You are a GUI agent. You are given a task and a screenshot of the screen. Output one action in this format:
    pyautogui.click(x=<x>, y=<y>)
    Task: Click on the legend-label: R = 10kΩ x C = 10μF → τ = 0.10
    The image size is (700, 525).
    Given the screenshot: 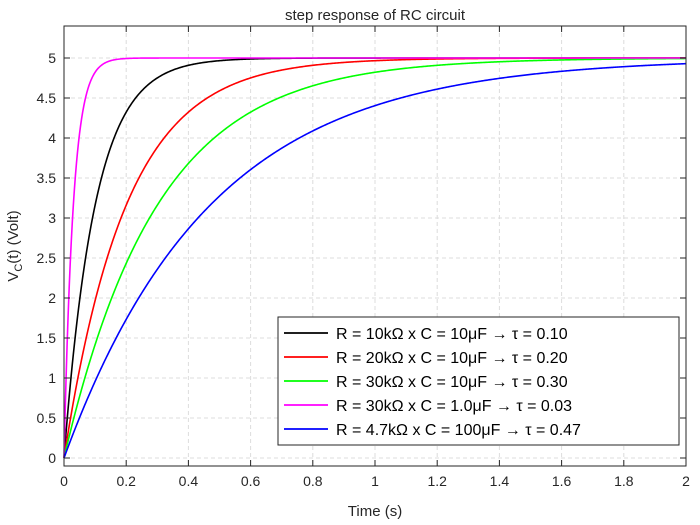 What is the action you would take?
    pyautogui.click(x=452, y=334)
    